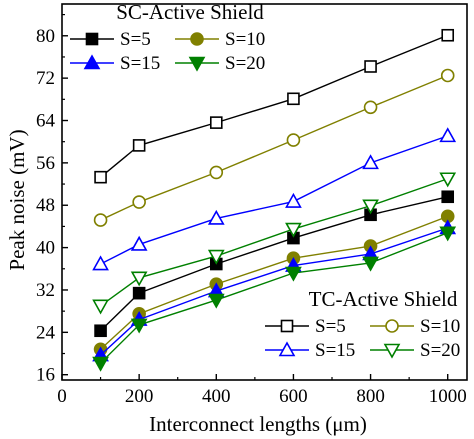 Image resolution: width=474 pixels, height=439 pixels. I want to click on y-tick-label-56: 56, so click(45, 163).